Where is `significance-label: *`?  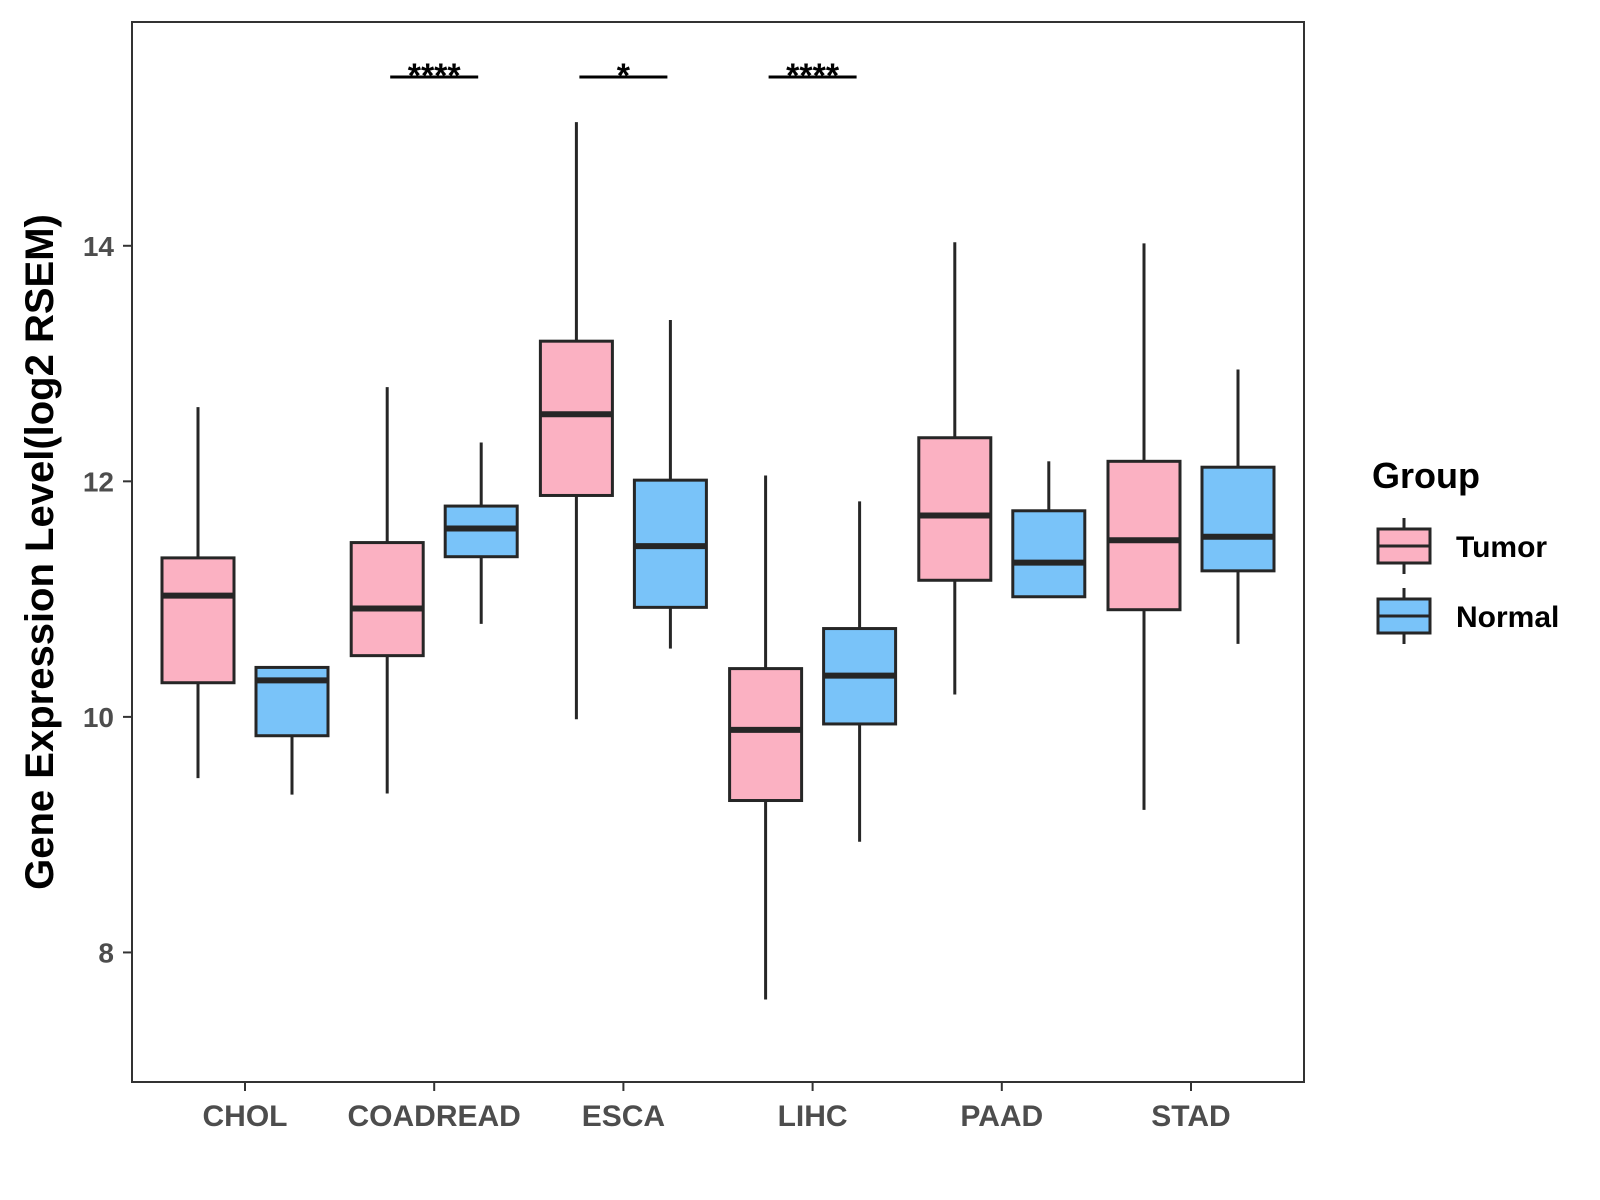
significance-label: * is located at coordinates (624, 76).